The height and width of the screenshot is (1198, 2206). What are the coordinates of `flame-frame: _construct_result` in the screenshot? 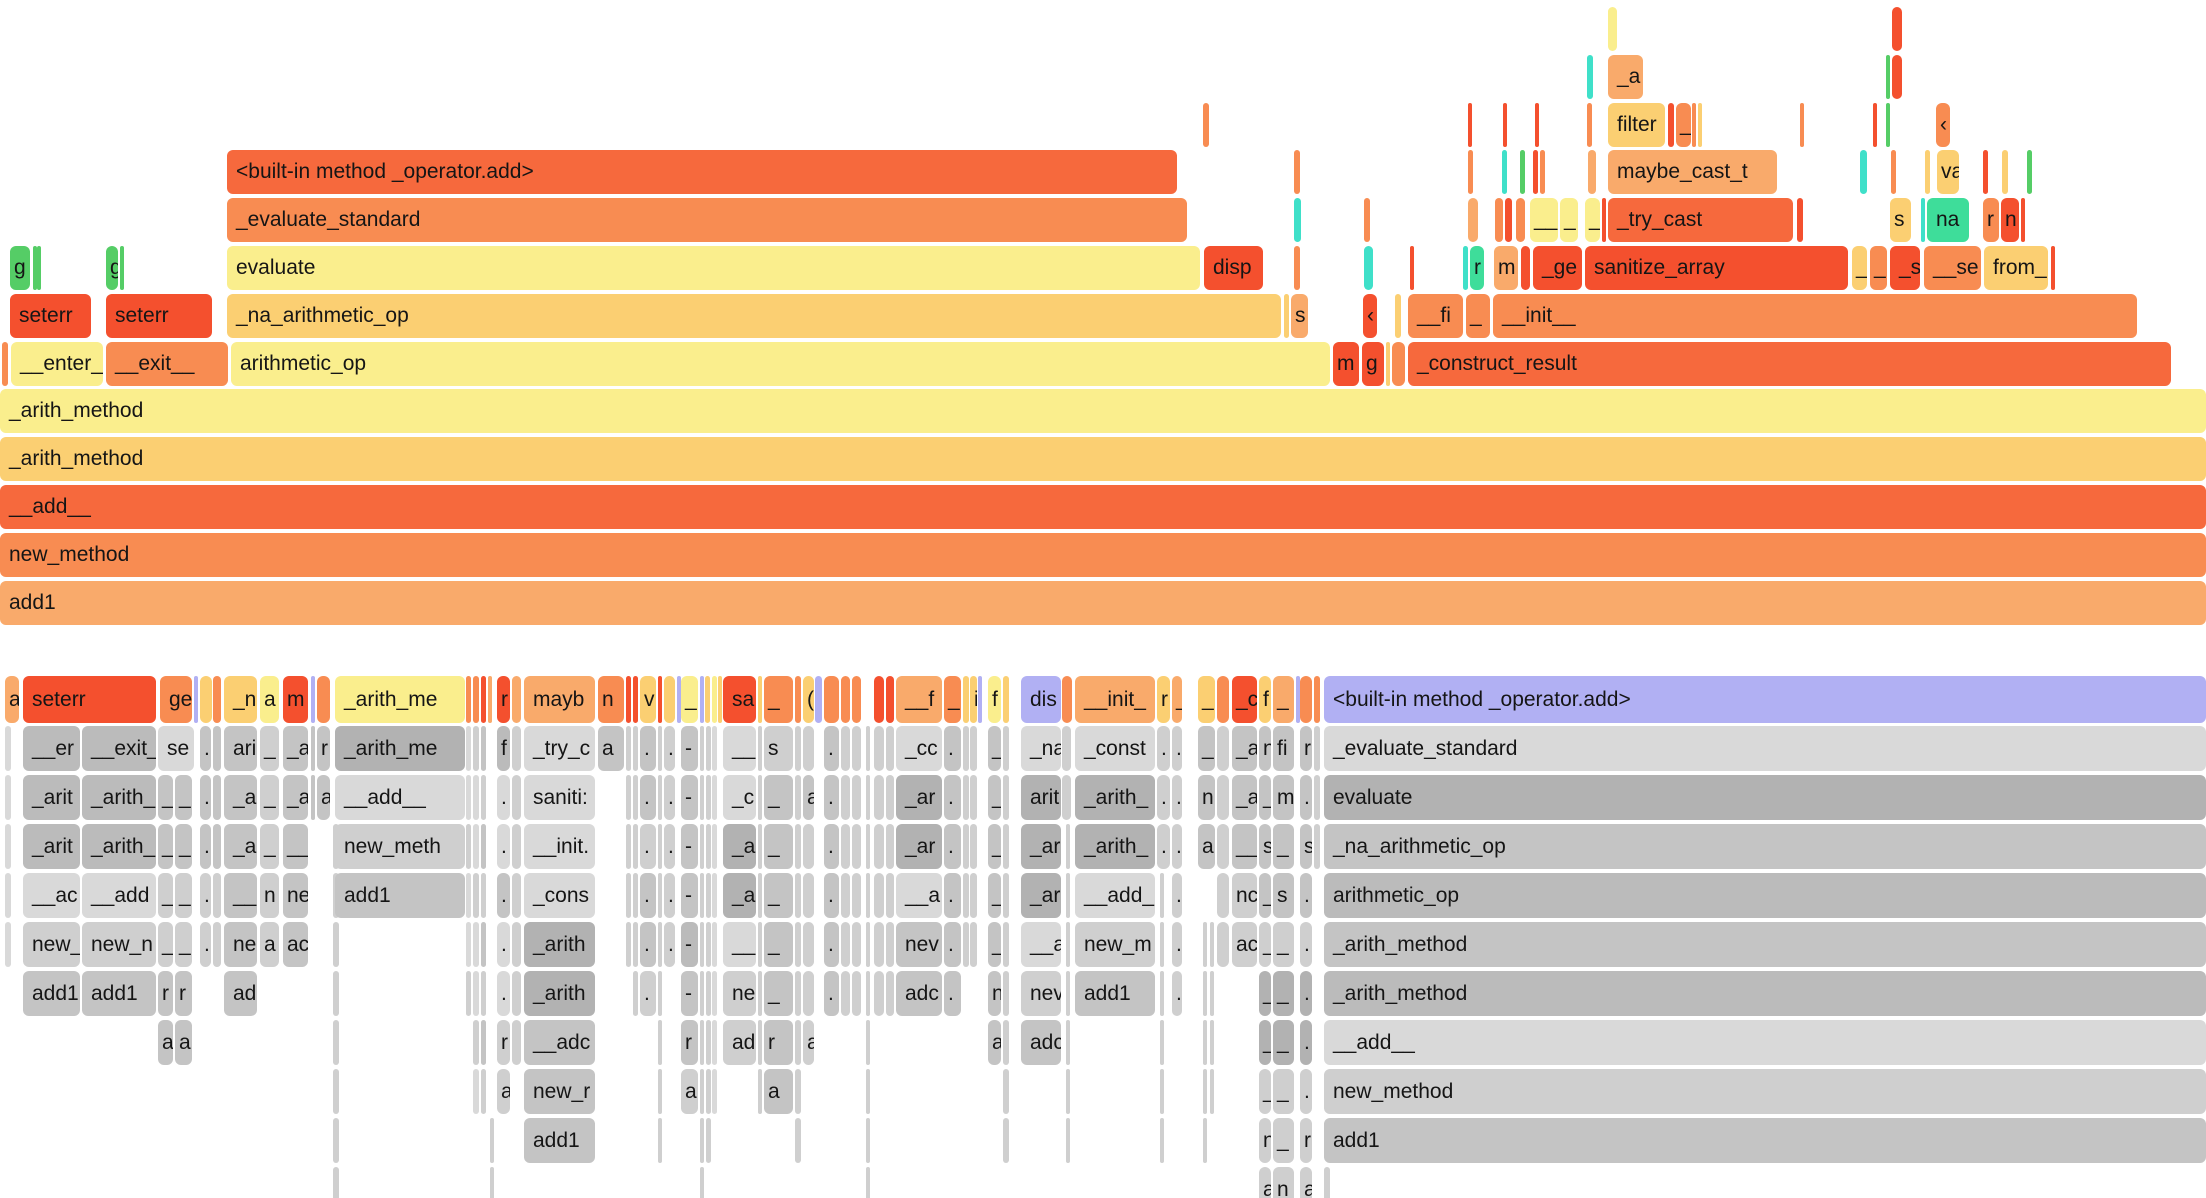 It's located at (1789, 363).